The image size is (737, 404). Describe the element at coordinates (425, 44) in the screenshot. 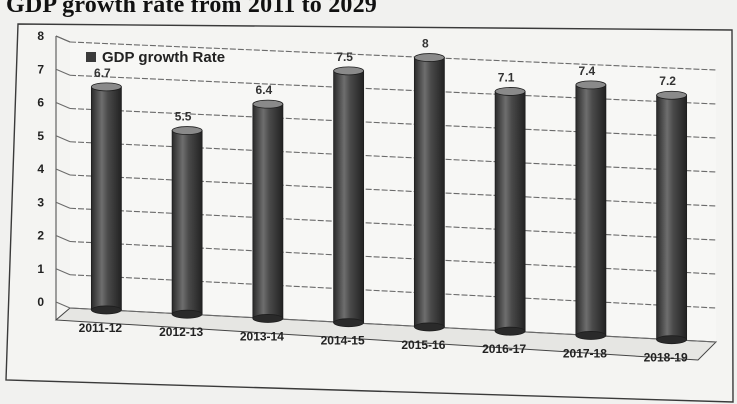

I see `data-label: 8` at that location.